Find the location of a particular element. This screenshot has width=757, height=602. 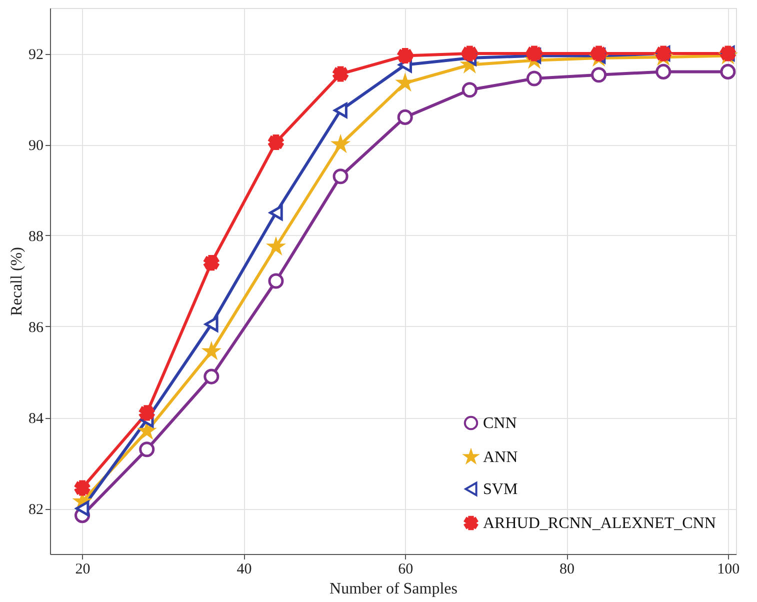

y-tick-label: 84 is located at coordinates (36, 419).